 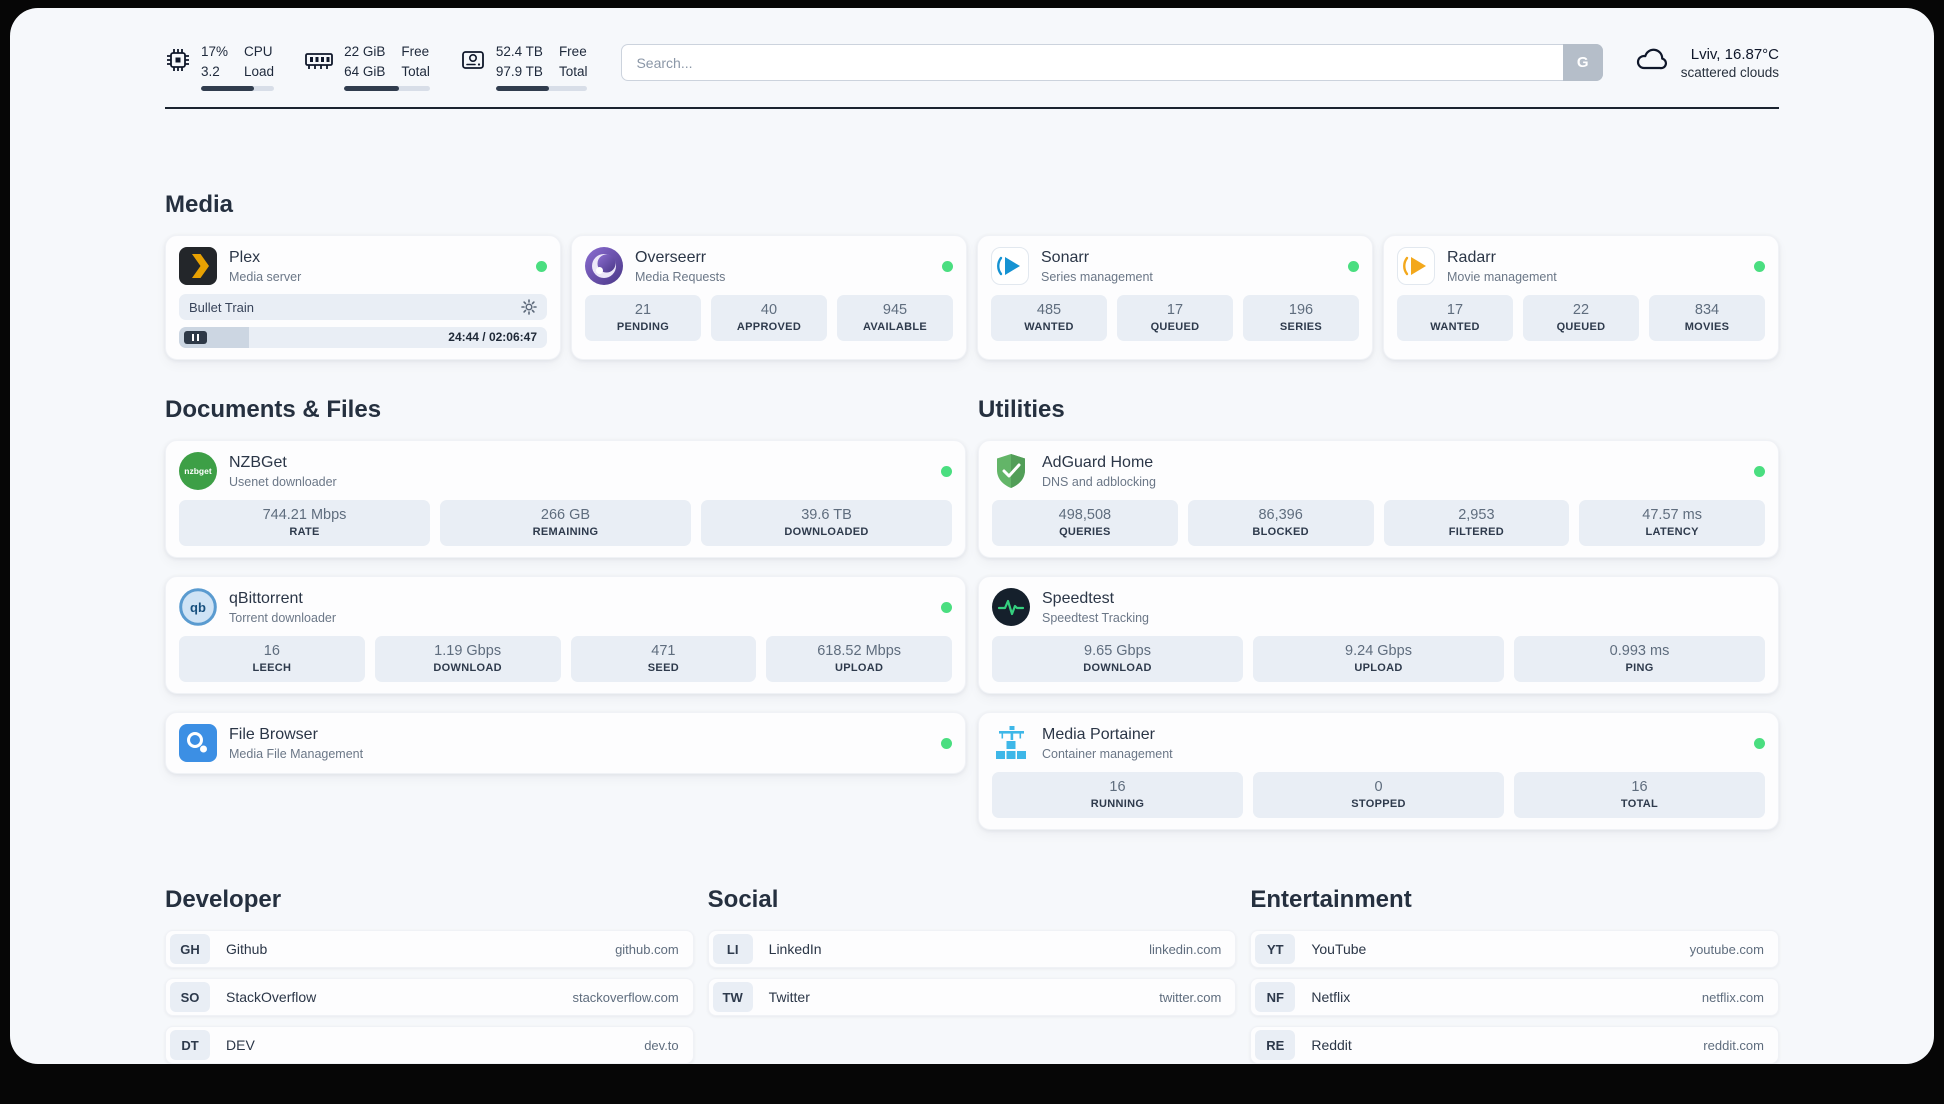 I want to click on disk-metric: 52.4 TB 97.9 TB Free Total, so click(x=524, y=67).